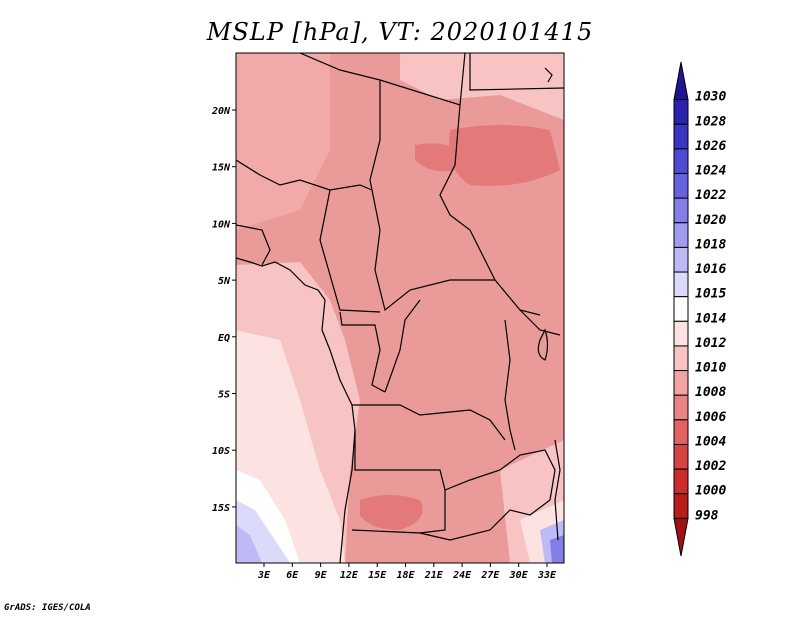  I want to click on colorbar-label: 998, so click(707, 515).